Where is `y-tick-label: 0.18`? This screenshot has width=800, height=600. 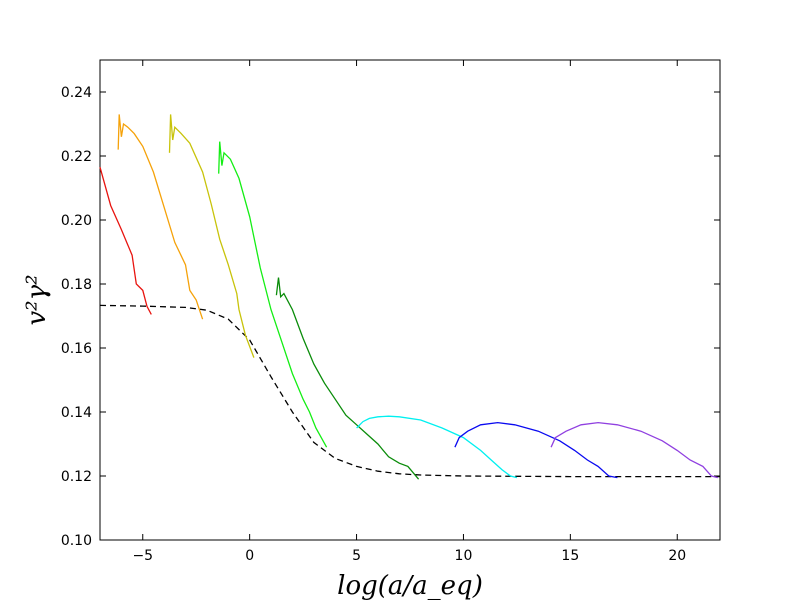
y-tick-label: 0.18 is located at coordinates (76, 285).